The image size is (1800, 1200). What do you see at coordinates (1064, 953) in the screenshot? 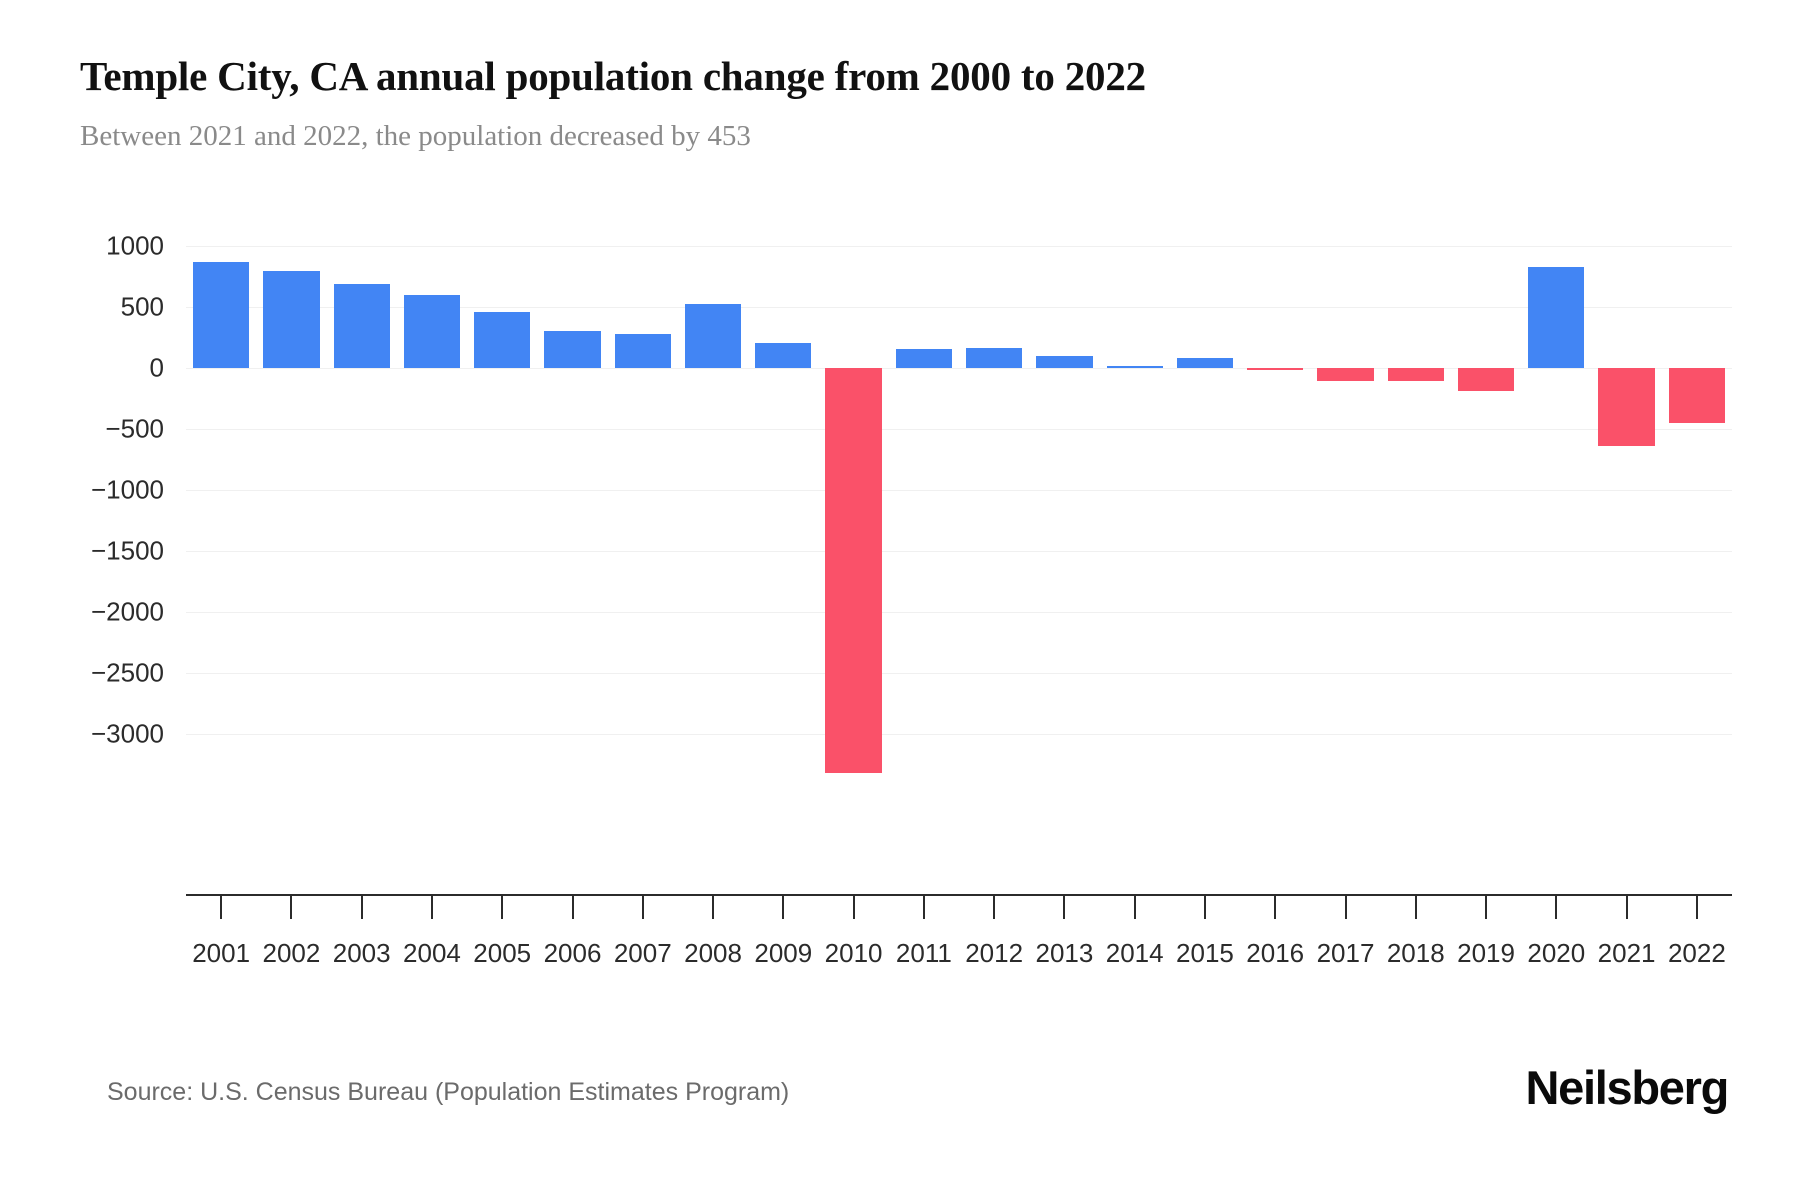
I see `x-axis-tick-label: 2013` at bounding box center [1064, 953].